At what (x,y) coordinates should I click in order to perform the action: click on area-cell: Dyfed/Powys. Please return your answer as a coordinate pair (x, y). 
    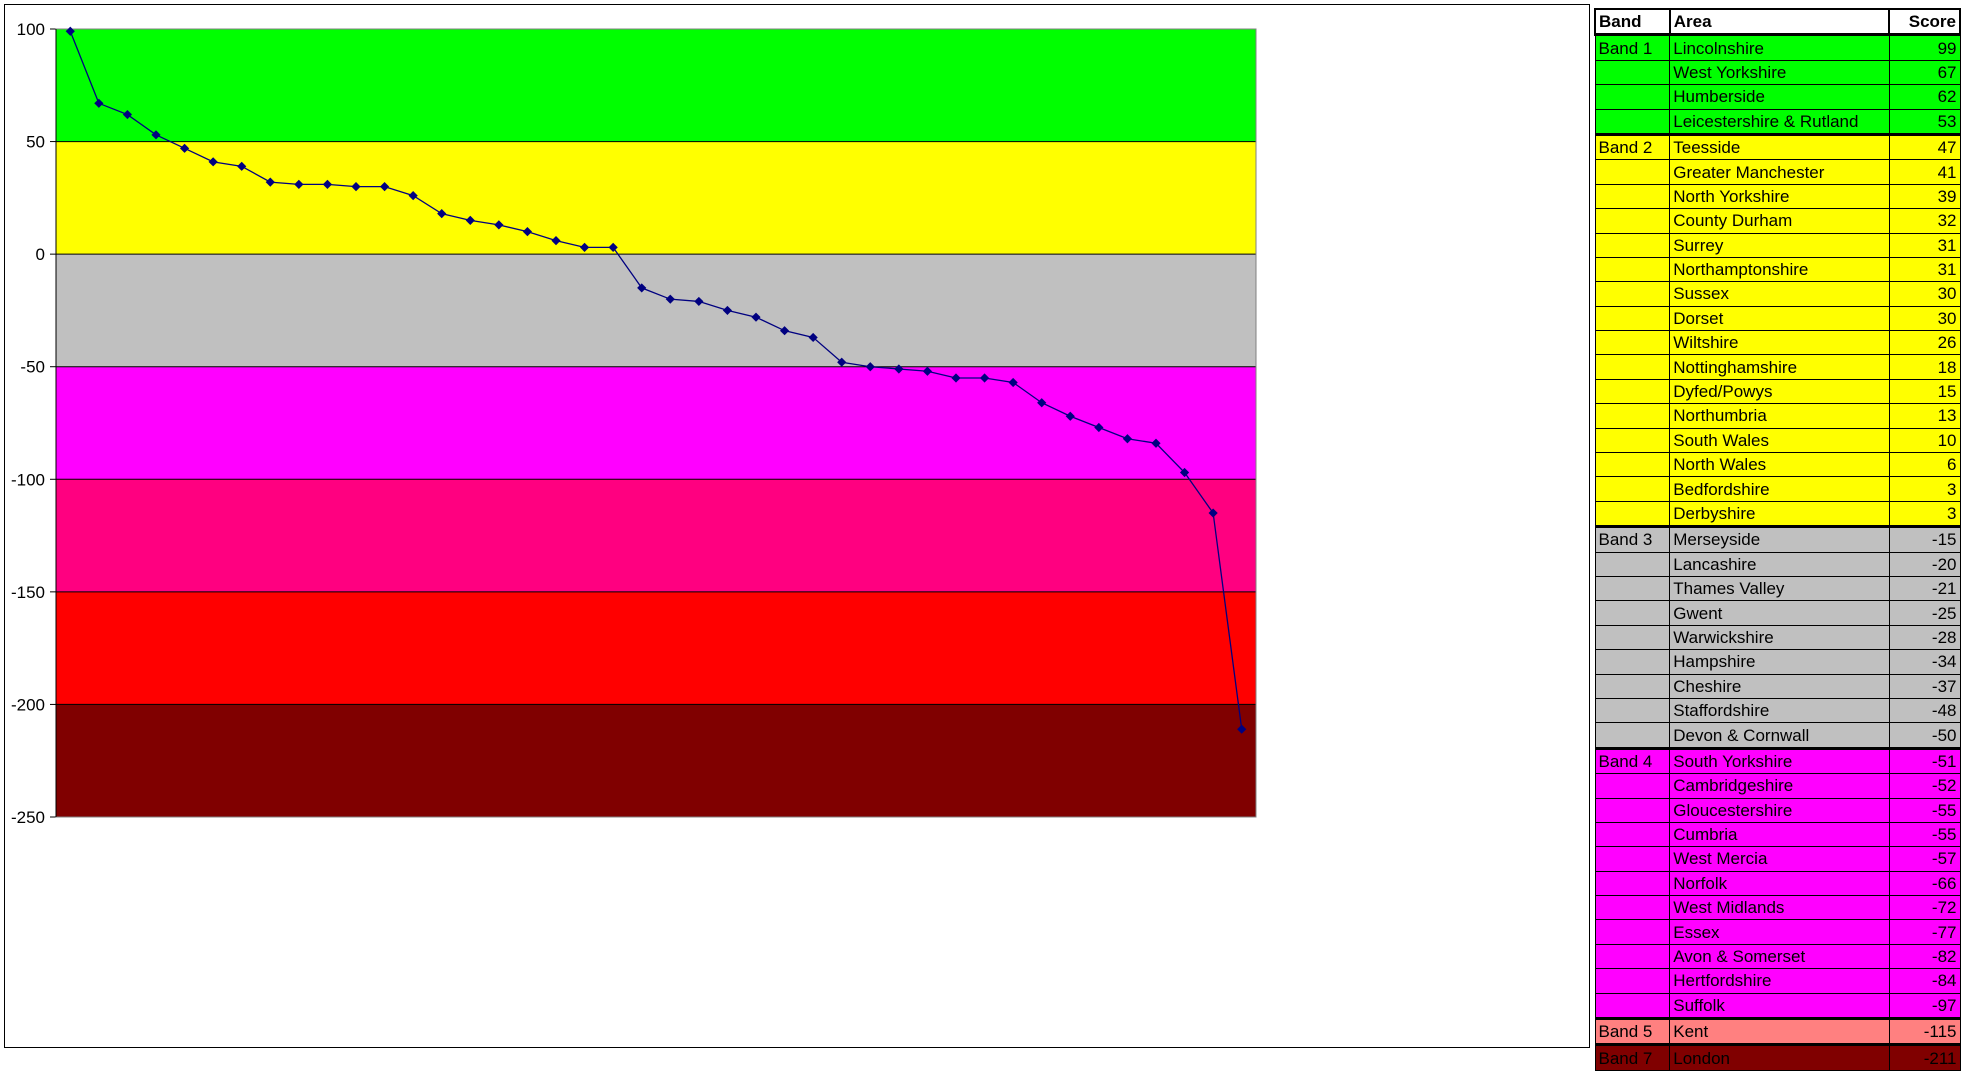
    Looking at the image, I should click on (1779, 391).